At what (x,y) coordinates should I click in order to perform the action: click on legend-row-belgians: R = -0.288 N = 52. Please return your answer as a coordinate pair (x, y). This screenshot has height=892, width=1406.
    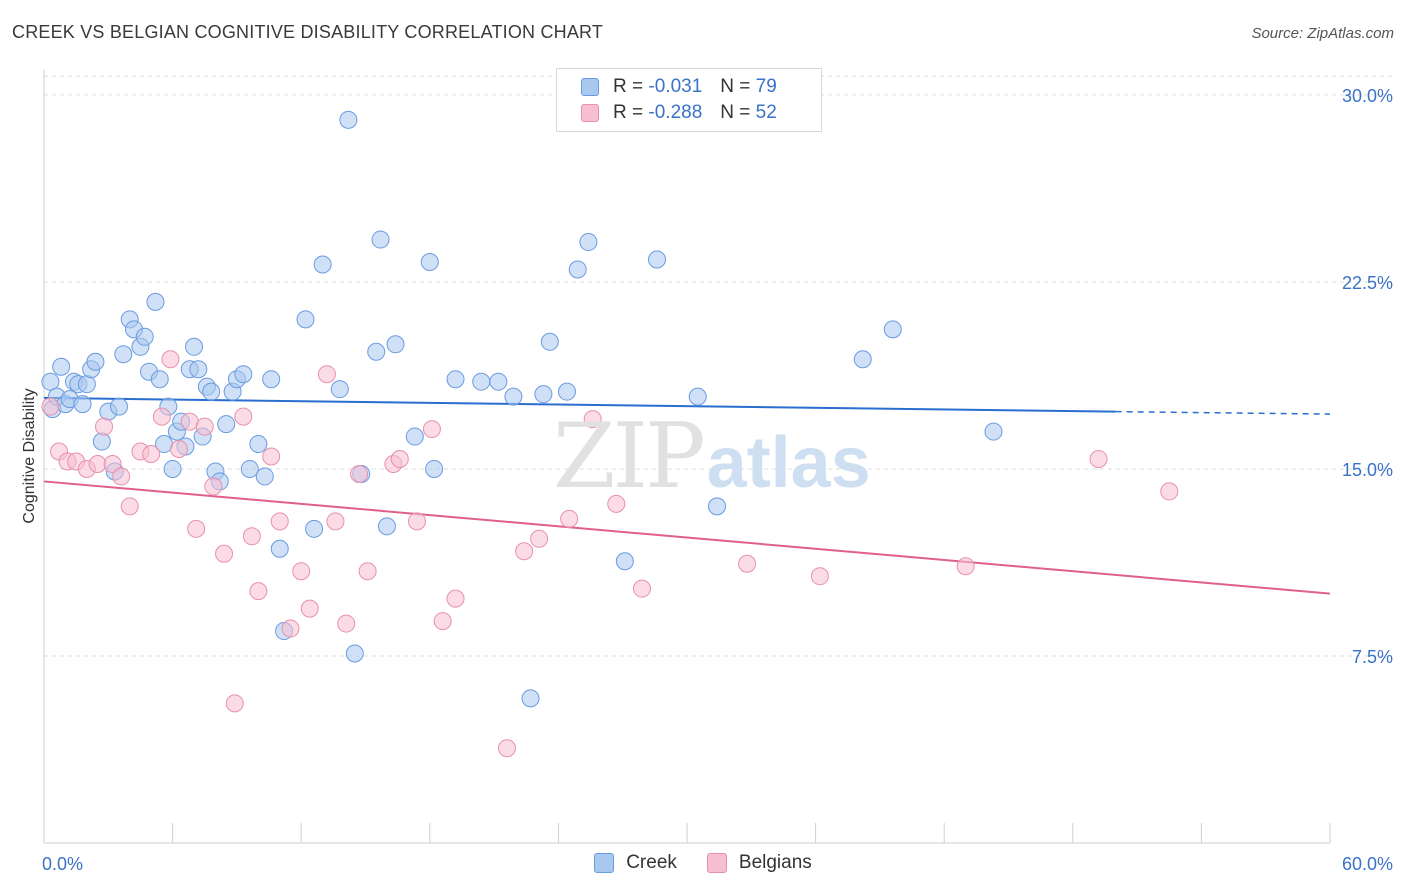
    Looking at the image, I should click on (679, 113).